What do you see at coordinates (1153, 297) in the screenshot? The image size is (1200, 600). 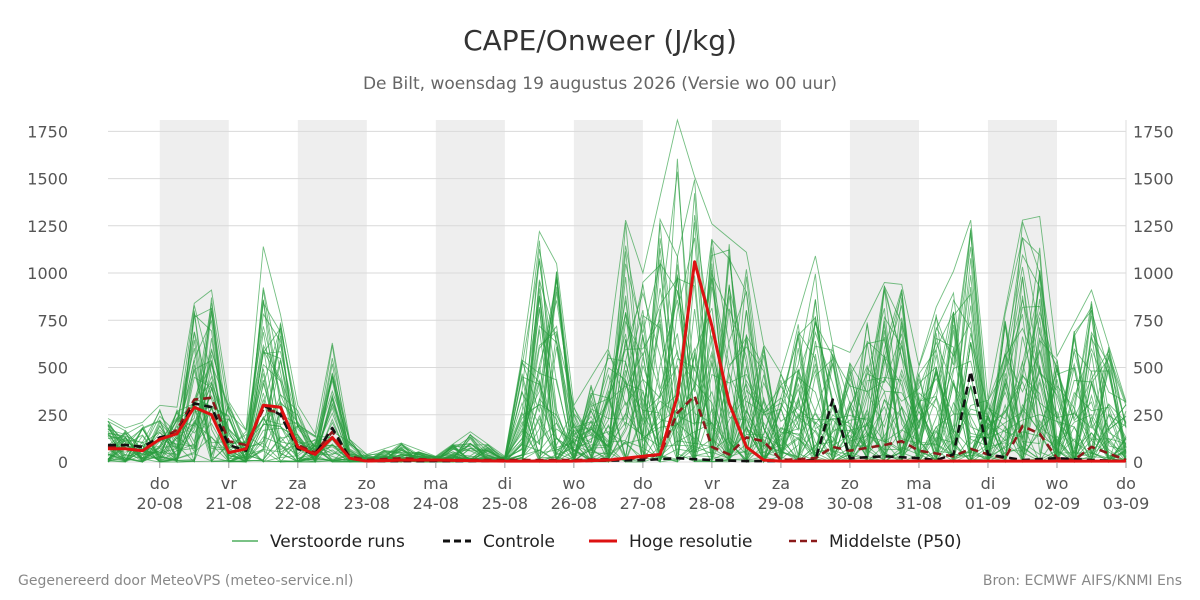 I see `y-axis-right: 0 250 500 750 1000 1250 1500 1750` at bounding box center [1153, 297].